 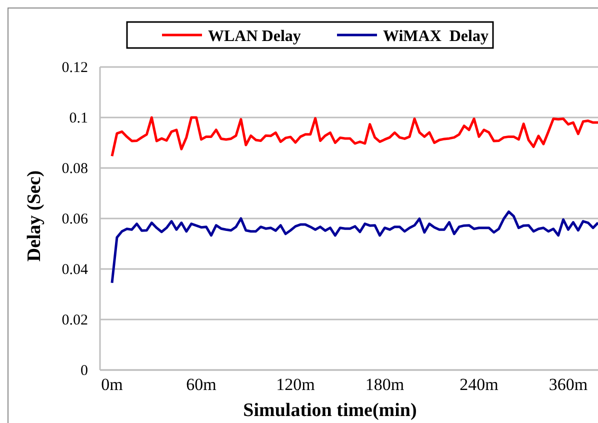 I want to click on y-axis-title: Delay (Sec), so click(x=34, y=216).